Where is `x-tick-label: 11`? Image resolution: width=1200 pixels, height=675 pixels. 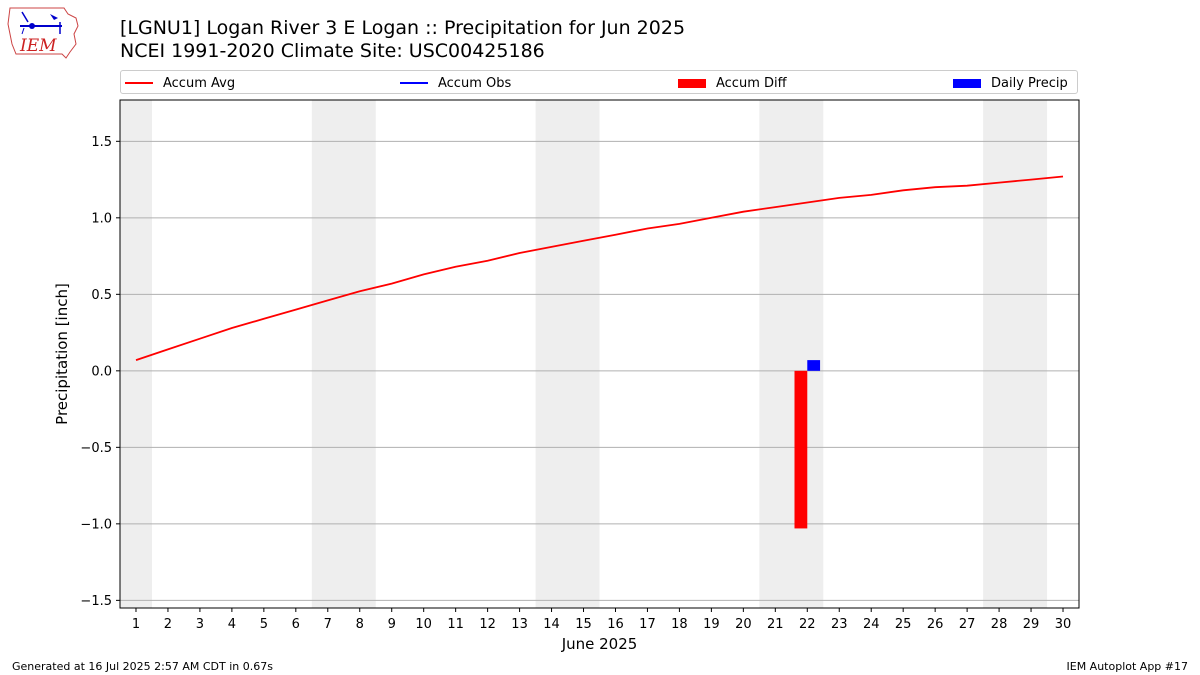
x-tick-label: 11 is located at coordinates (455, 624).